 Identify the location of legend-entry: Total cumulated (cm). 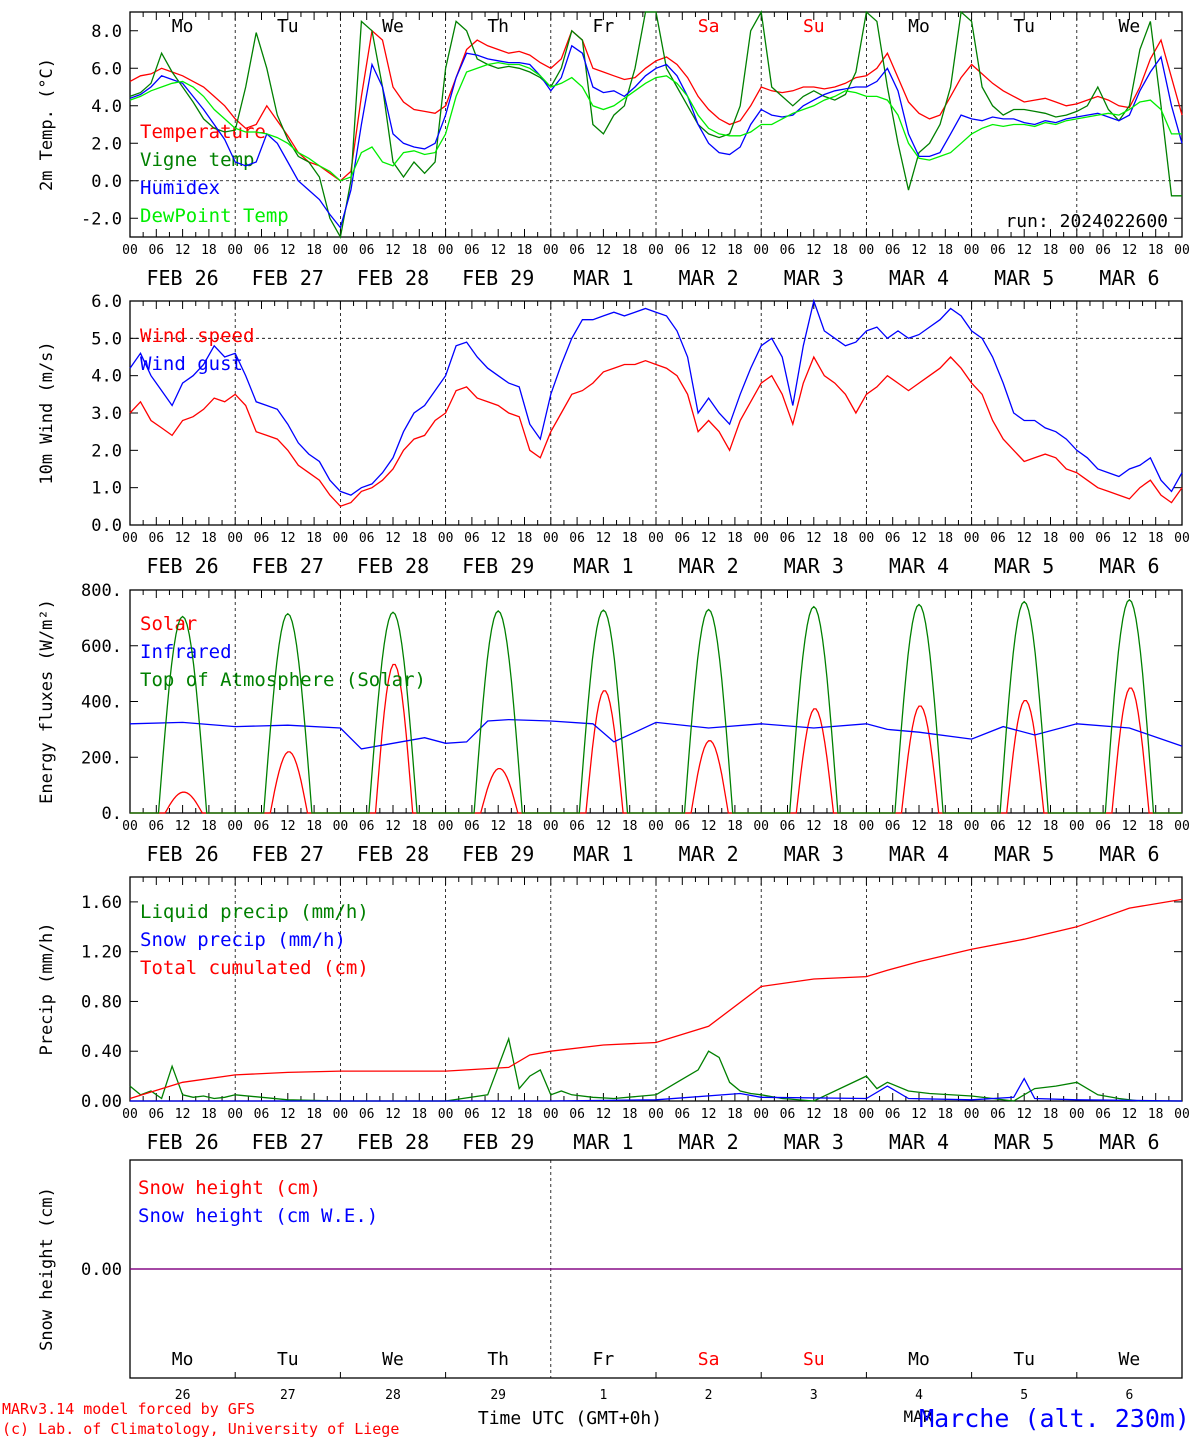
(254, 968).